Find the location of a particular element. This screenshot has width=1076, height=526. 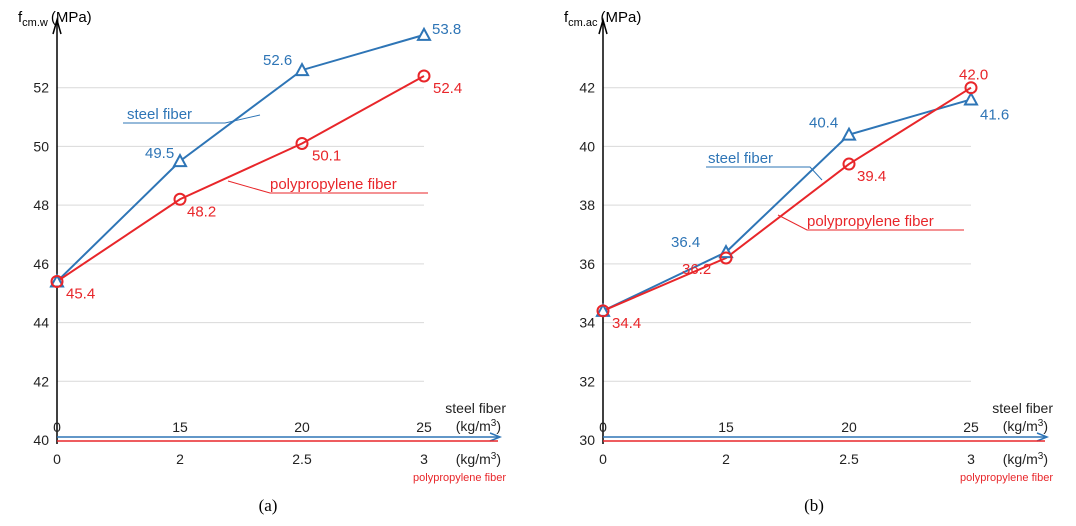

data-label-pp: 39.4 is located at coordinates (871, 176).